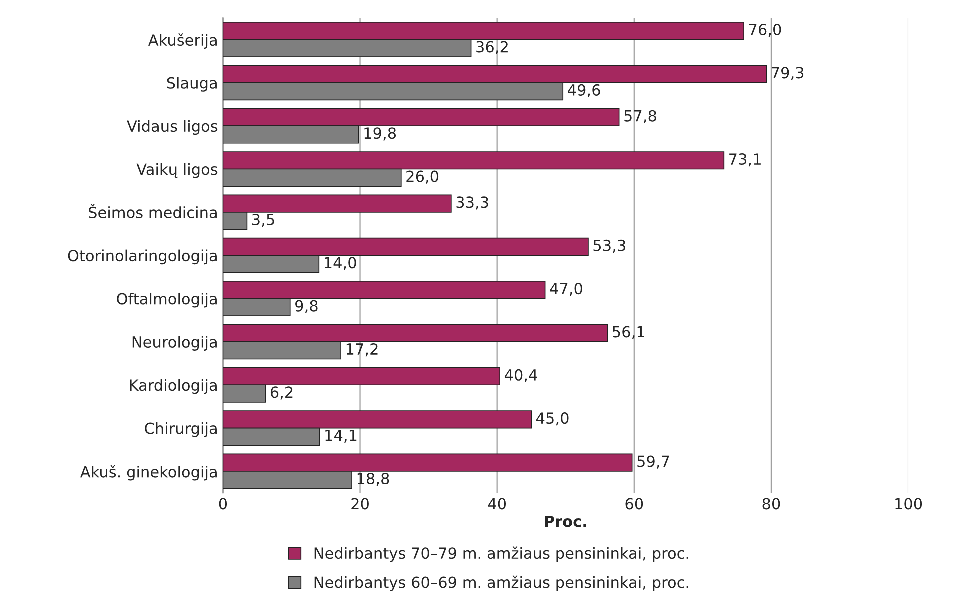 The width and height of the screenshot is (979, 605). Describe the element at coordinates (635, 504) in the screenshot. I see `x-tick-label: 60` at that location.